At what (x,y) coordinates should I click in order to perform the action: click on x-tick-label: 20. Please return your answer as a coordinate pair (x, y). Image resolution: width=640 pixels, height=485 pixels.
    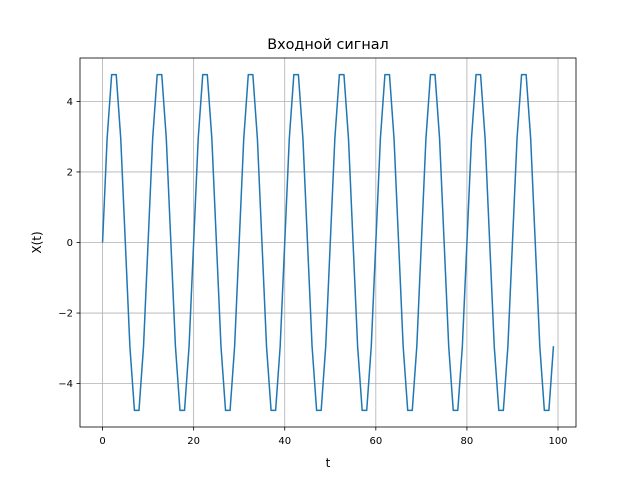
    Looking at the image, I should click on (193, 441).